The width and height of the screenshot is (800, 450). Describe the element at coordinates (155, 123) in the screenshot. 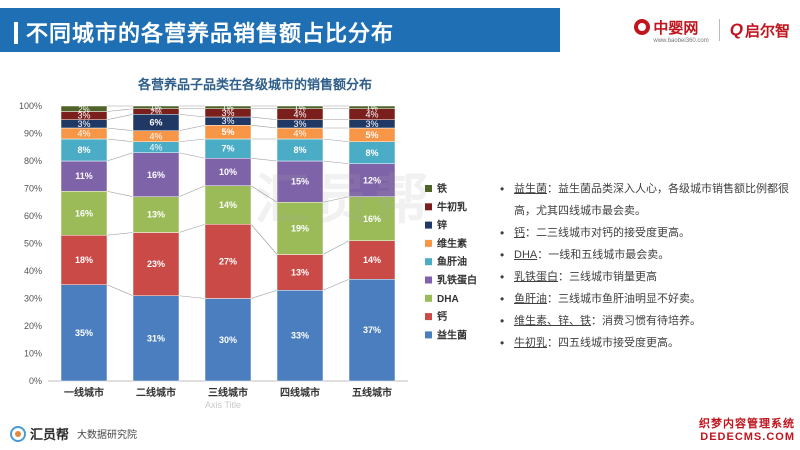

I see `data-label: 6%` at that location.